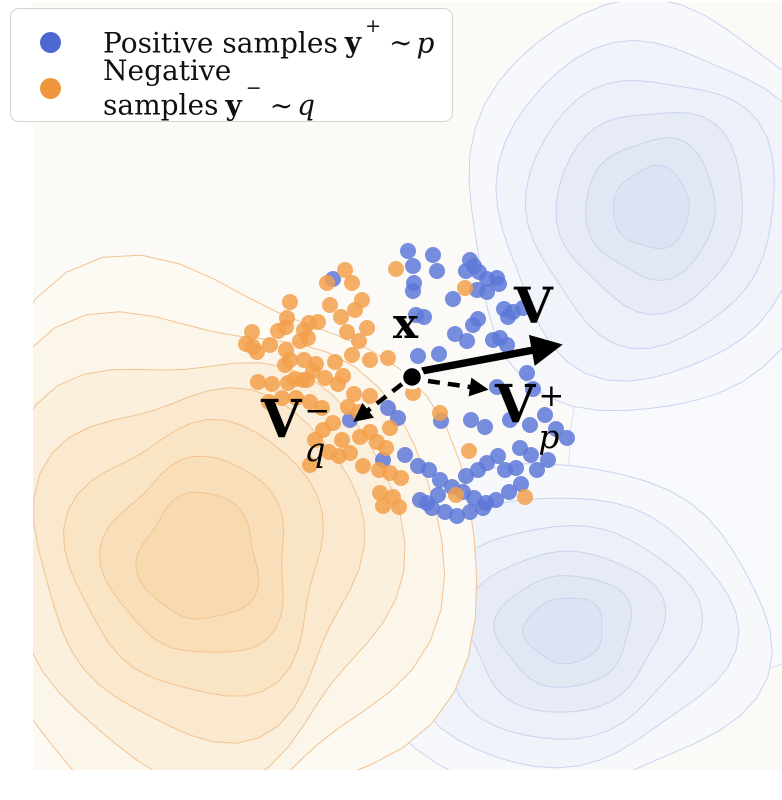 The image size is (782, 800). I want to click on legend-distribution: p, so click(425, 43).